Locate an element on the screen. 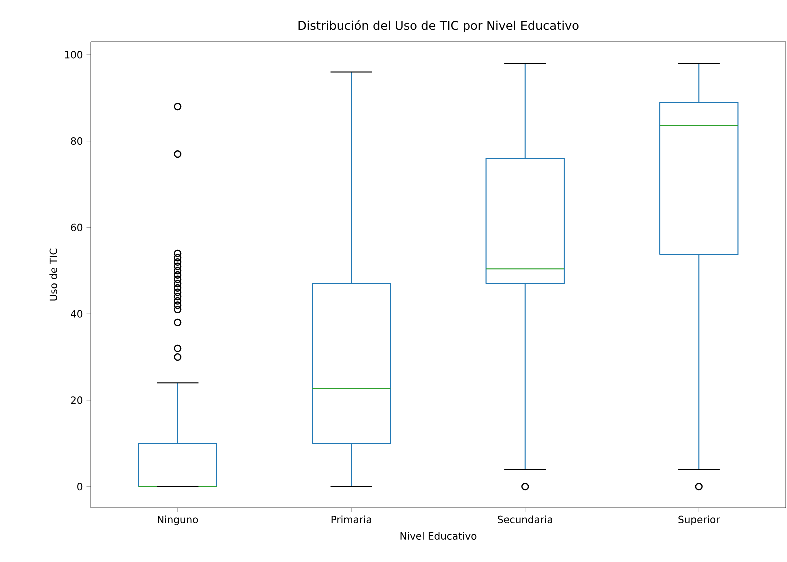 The height and width of the screenshot is (562, 787). y-tick-label: 80 is located at coordinates (77, 142).